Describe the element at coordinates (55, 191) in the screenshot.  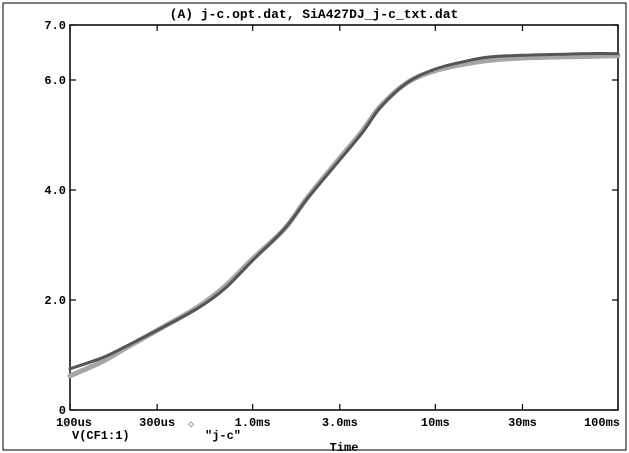
I see `y-tick-label: 4.0` at that location.